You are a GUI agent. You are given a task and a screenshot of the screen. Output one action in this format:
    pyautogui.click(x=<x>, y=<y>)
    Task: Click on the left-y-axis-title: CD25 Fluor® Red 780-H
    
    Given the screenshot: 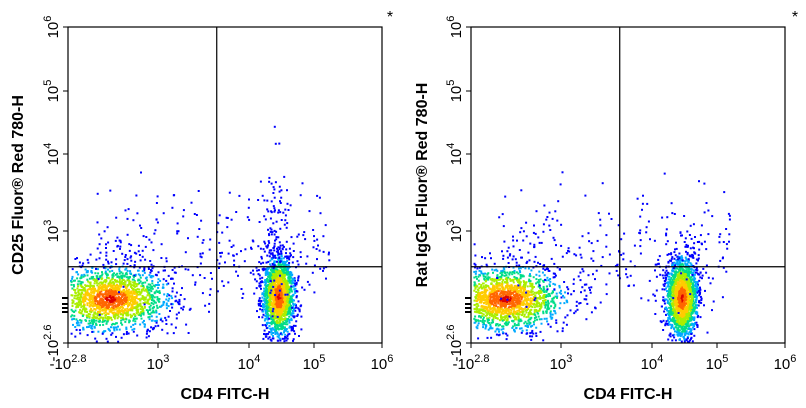 What is the action you would take?
    pyautogui.click(x=18, y=185)
    